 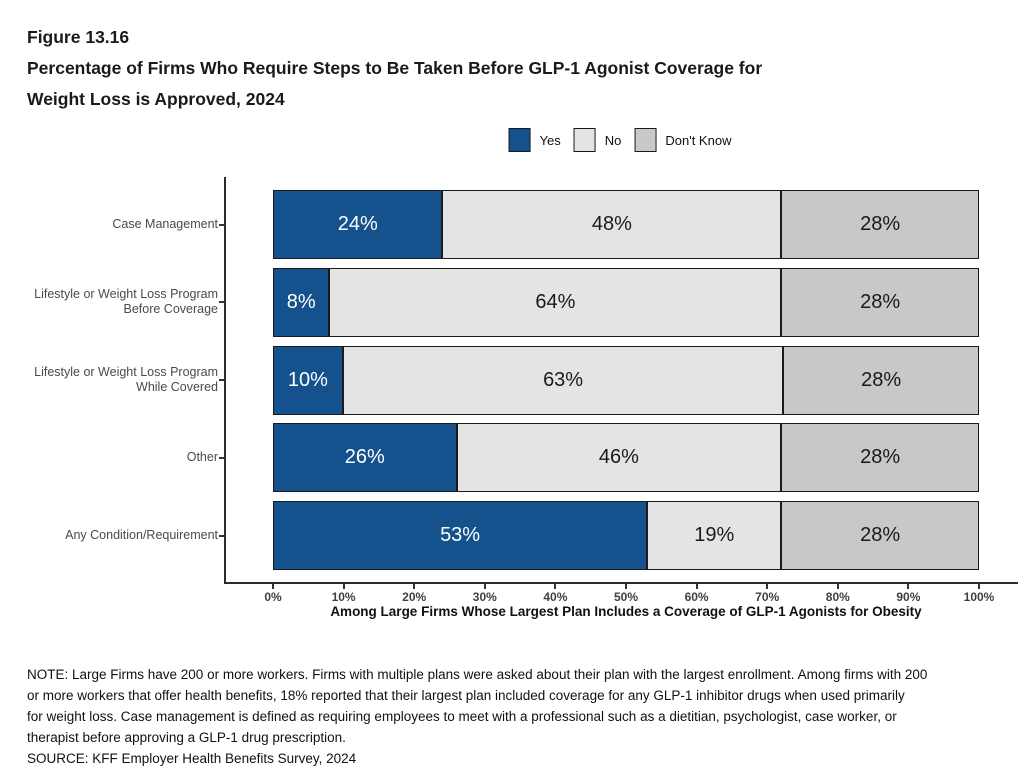 What do you see at coordinates (626, 597) in the screenshot?
I see `x-tick-label: 50%` at bounding box center [626, 597].